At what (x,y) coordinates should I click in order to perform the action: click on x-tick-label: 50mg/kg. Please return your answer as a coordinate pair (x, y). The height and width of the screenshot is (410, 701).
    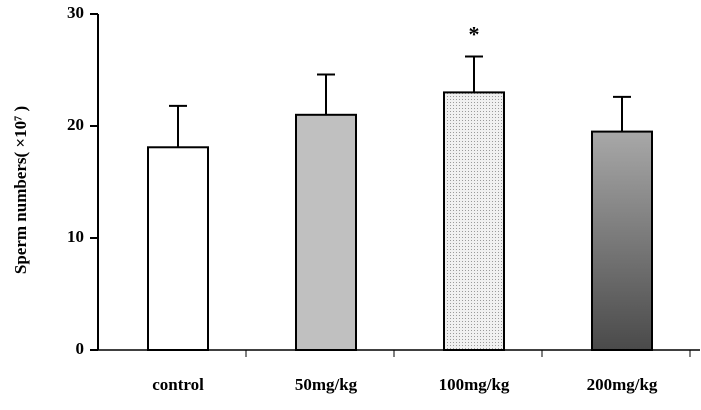
    Looking at the image, I should click on (326, 384).